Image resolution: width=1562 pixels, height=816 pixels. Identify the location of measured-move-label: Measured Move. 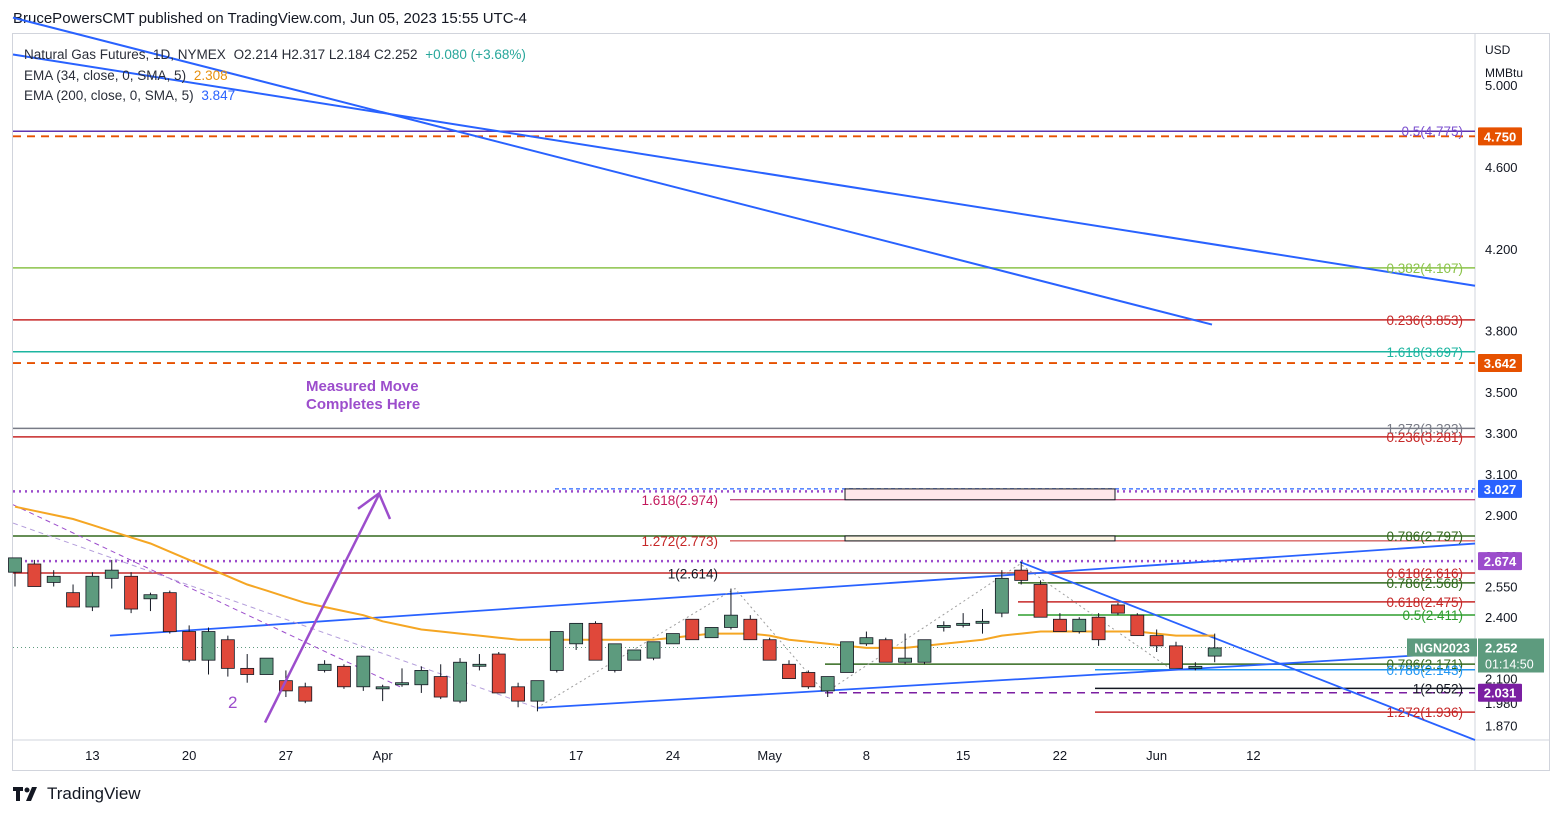
(362, 386).